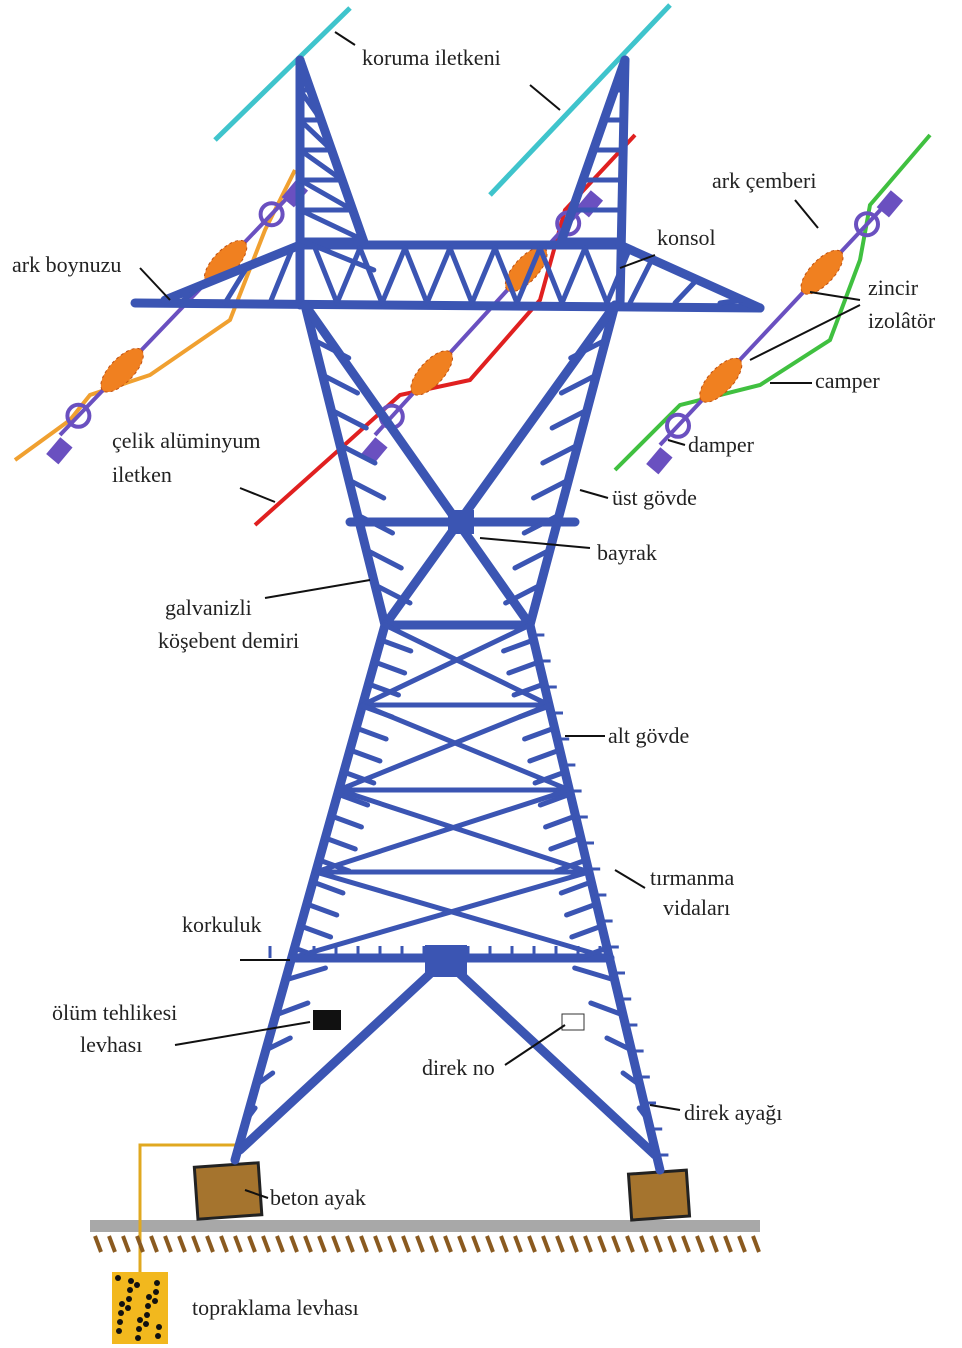  What do you see at coordinates (847, 380) in the screenshot?
I see `label: camper` at bounding box center [847, 380].